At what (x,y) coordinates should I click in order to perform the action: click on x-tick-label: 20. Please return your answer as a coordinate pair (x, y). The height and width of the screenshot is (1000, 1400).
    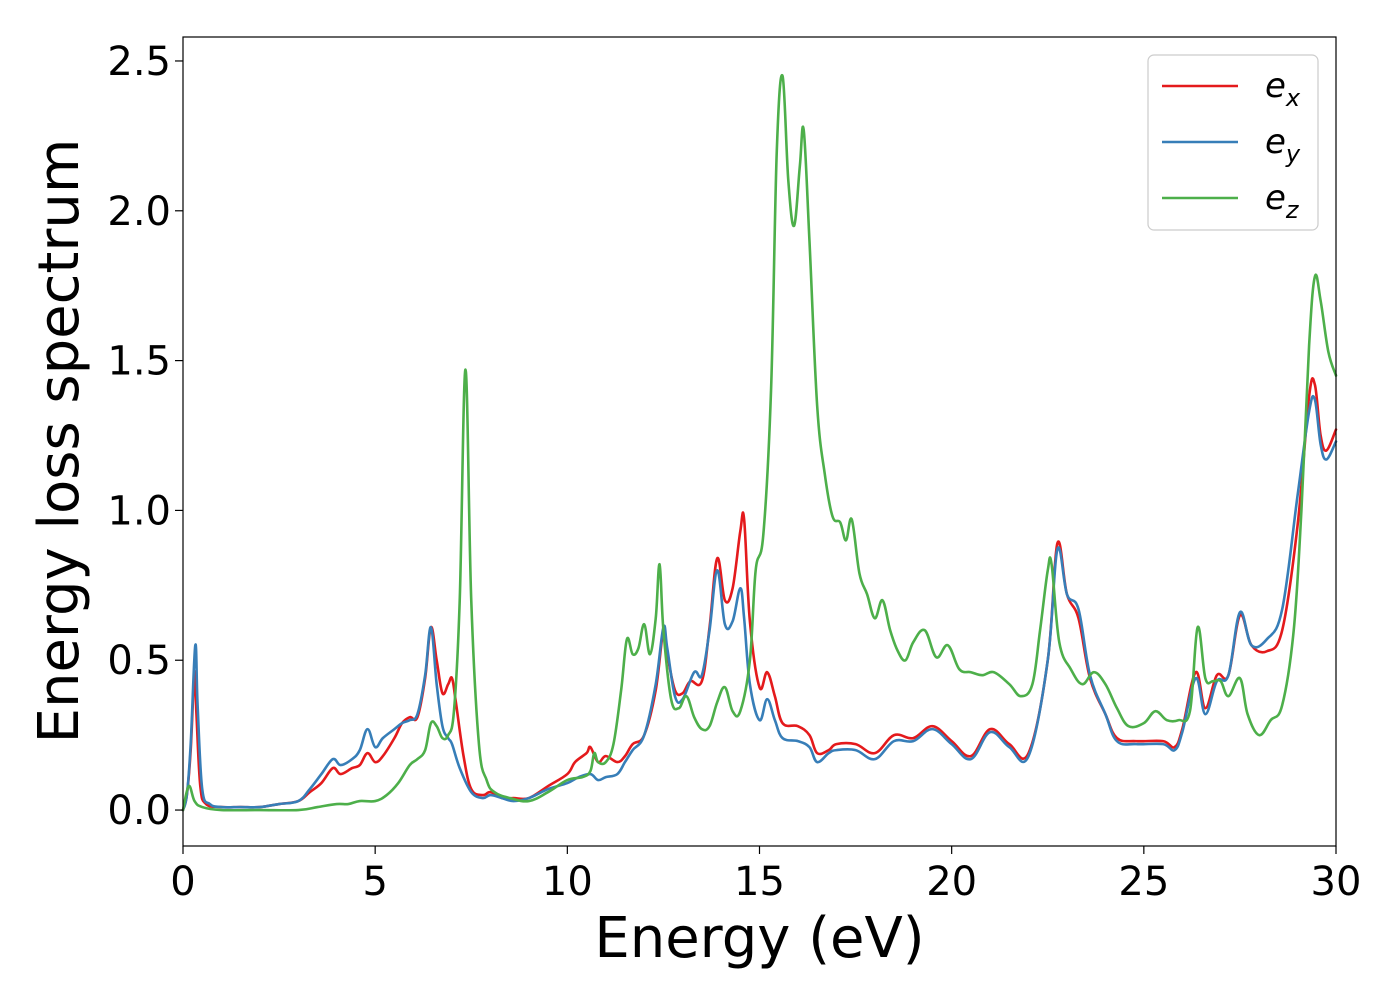
    Looking at the image, I should click on (951, 882).